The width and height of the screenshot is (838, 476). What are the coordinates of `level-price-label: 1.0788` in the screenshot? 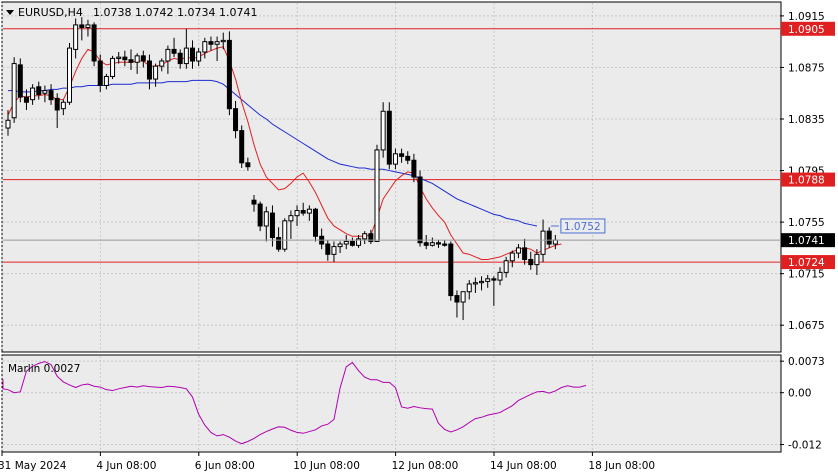 It's located at (806, 181).